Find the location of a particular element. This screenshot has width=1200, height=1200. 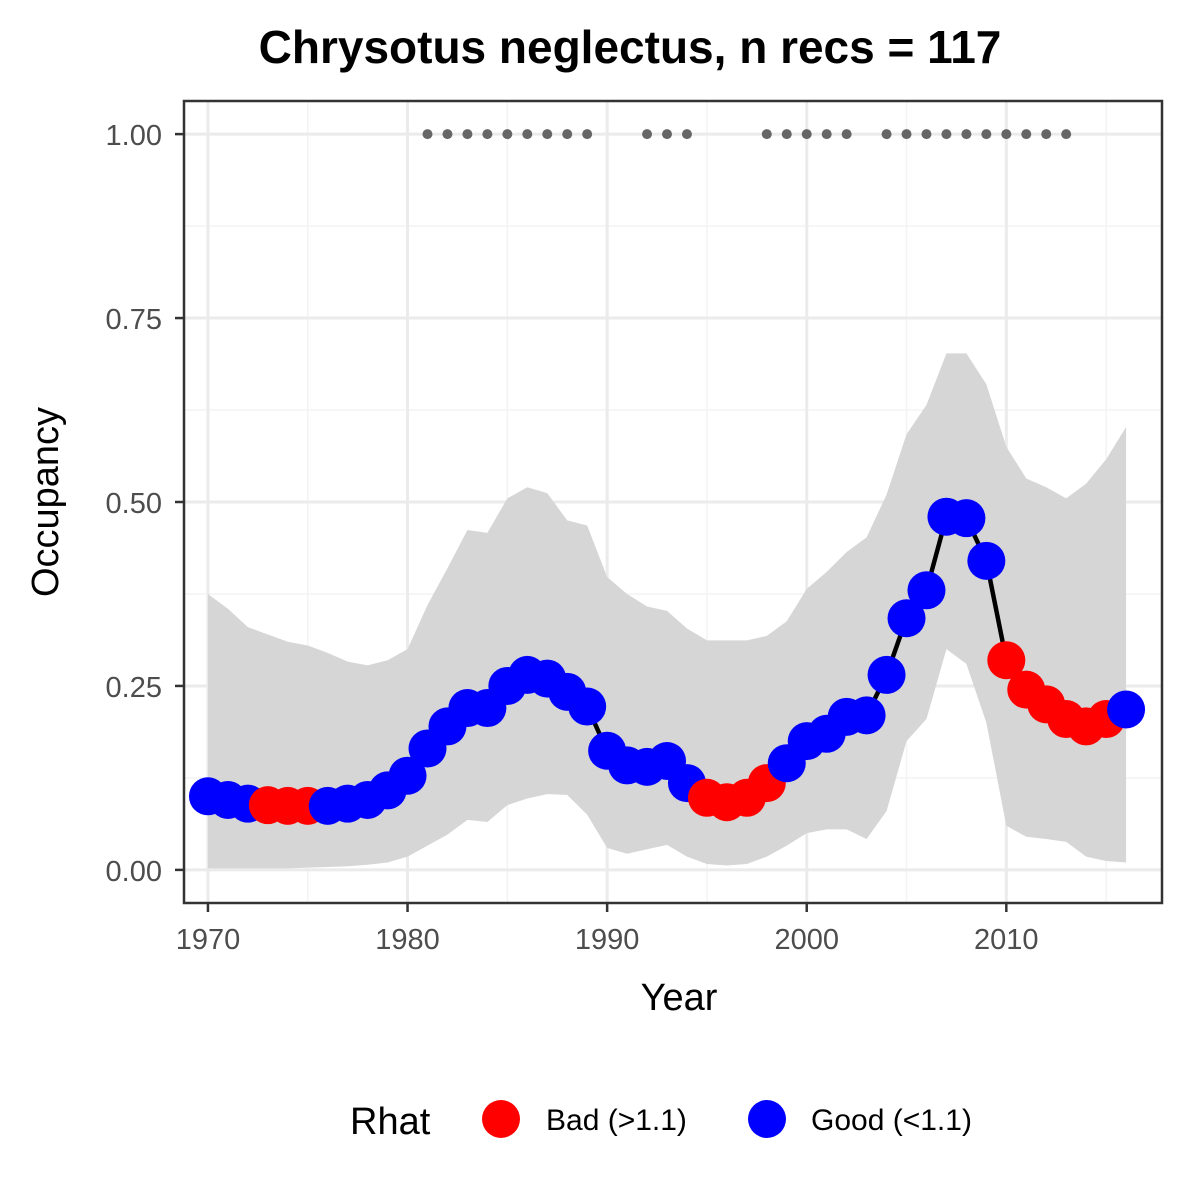

y-tick-label: 0.25 is located at coordinates (134, 688).